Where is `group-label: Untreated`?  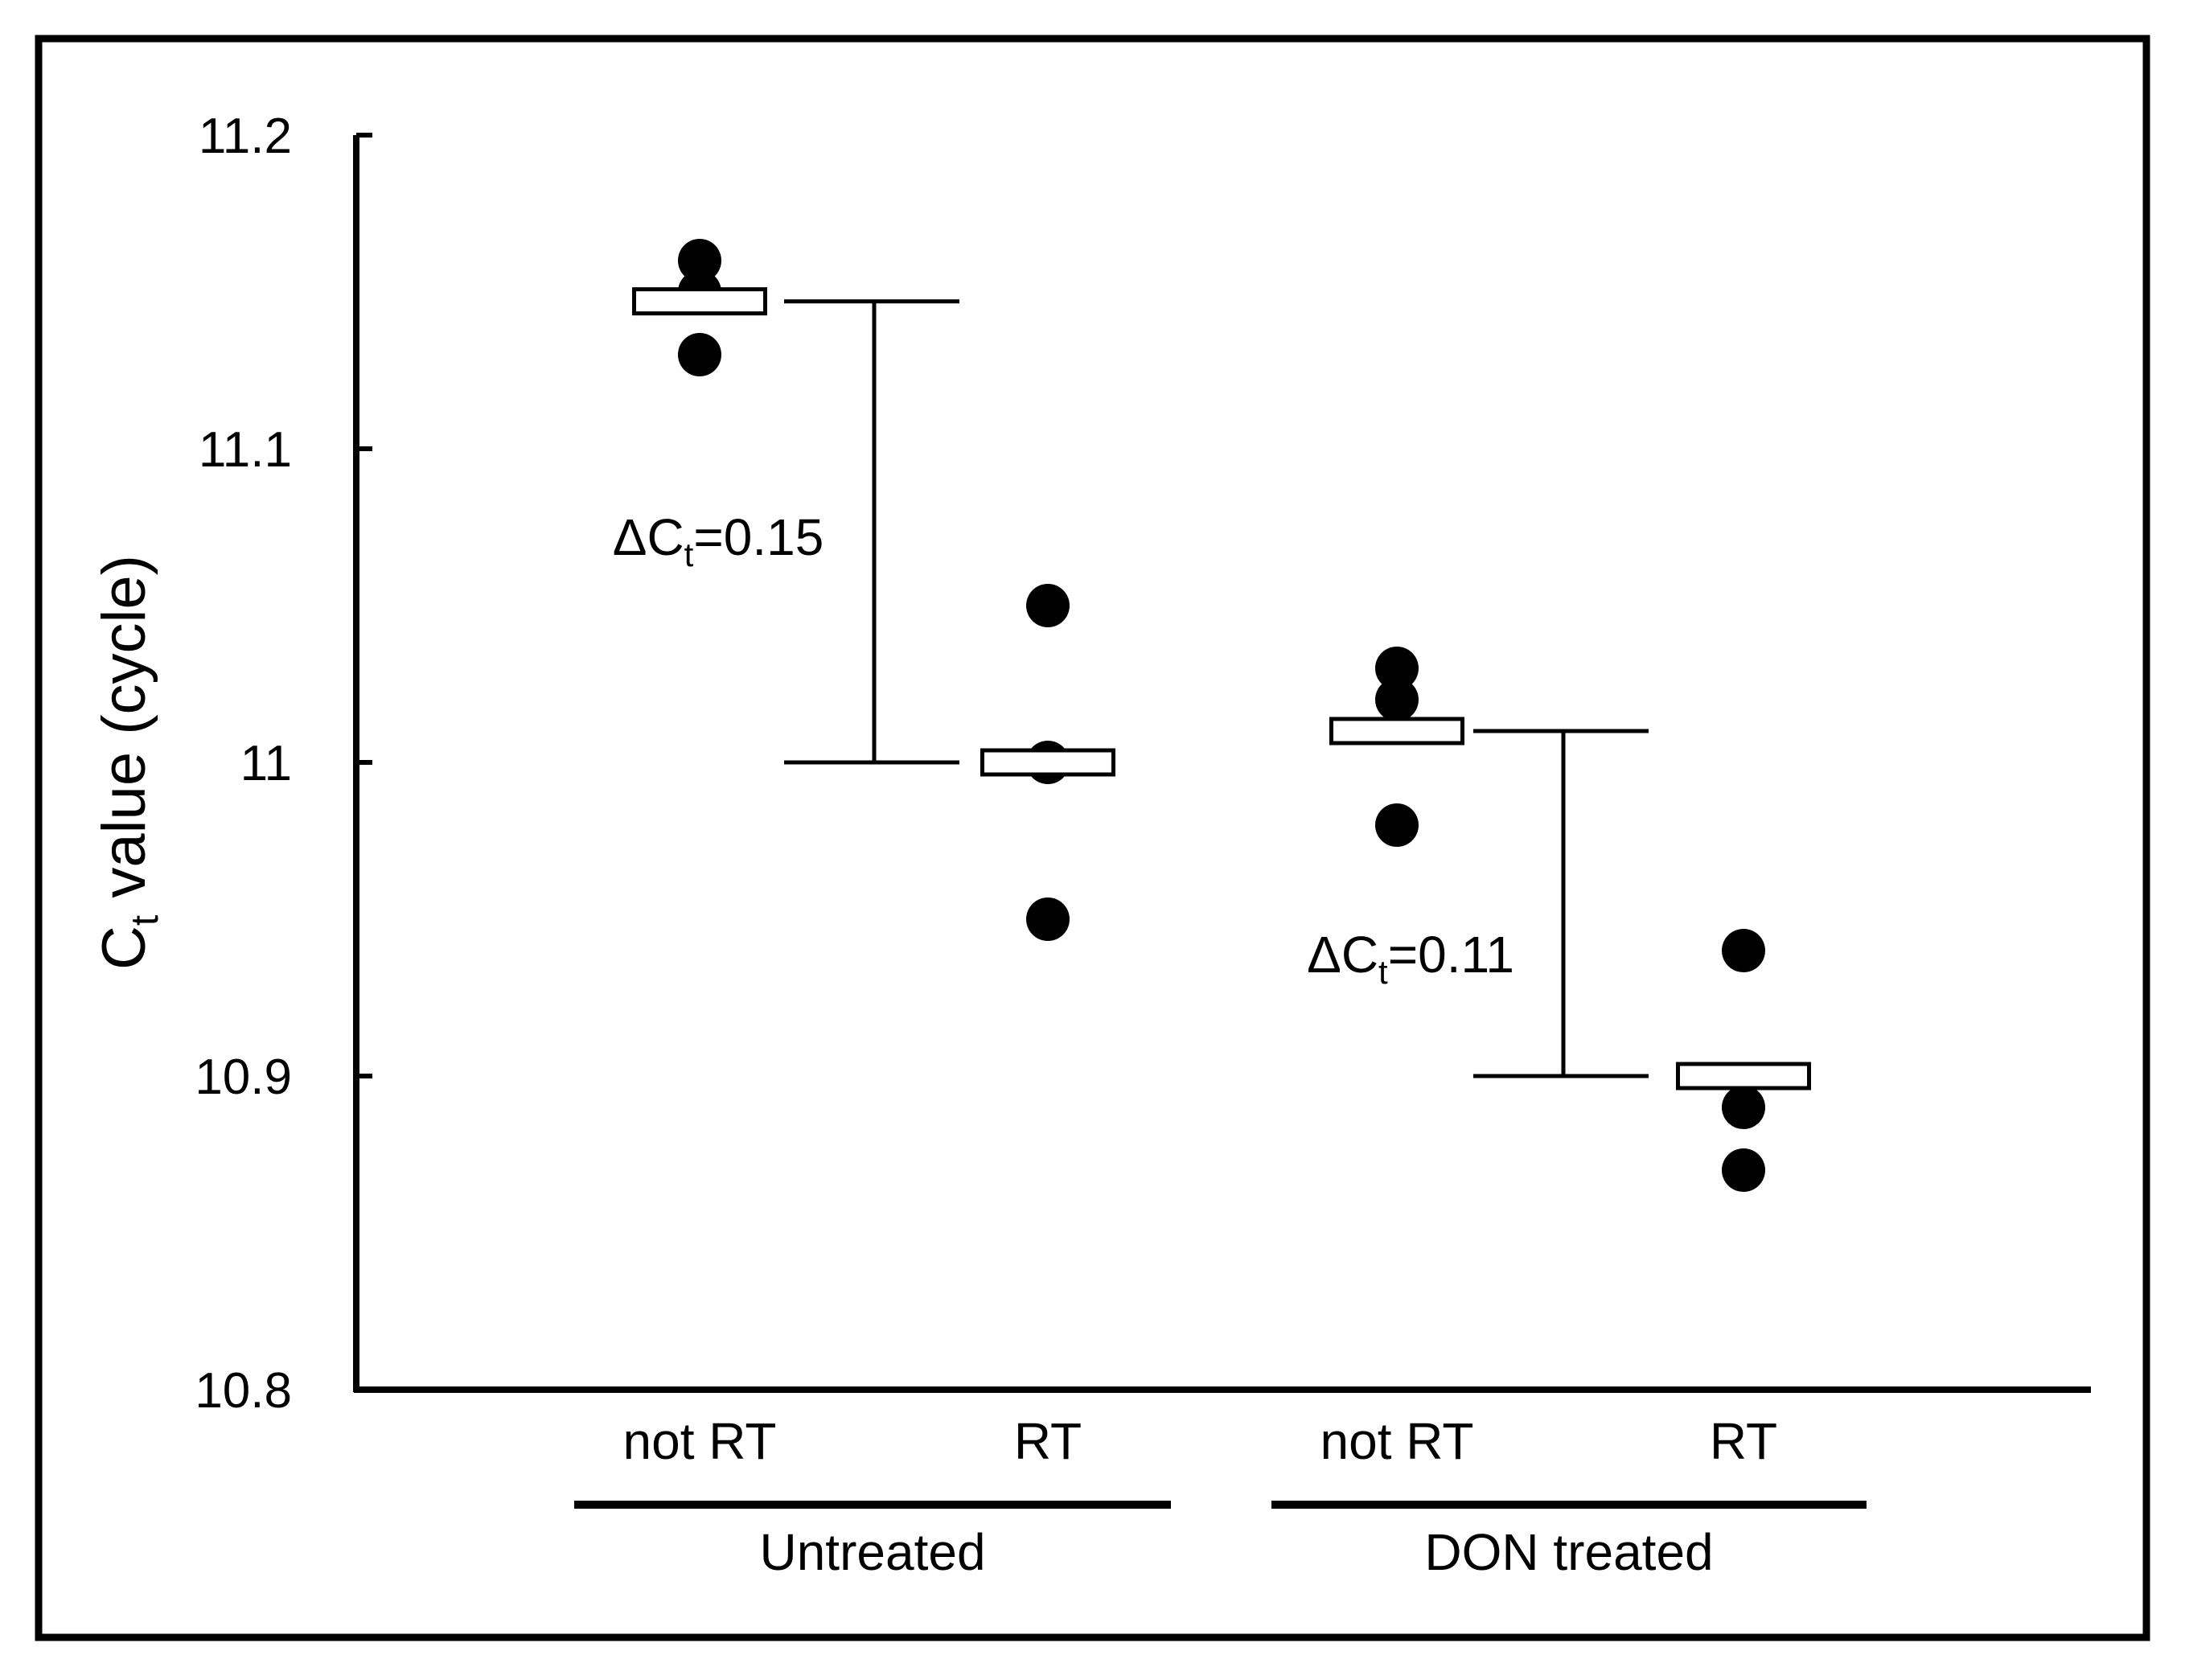 group-label: Untreated is located at coordinates (872, 1552).